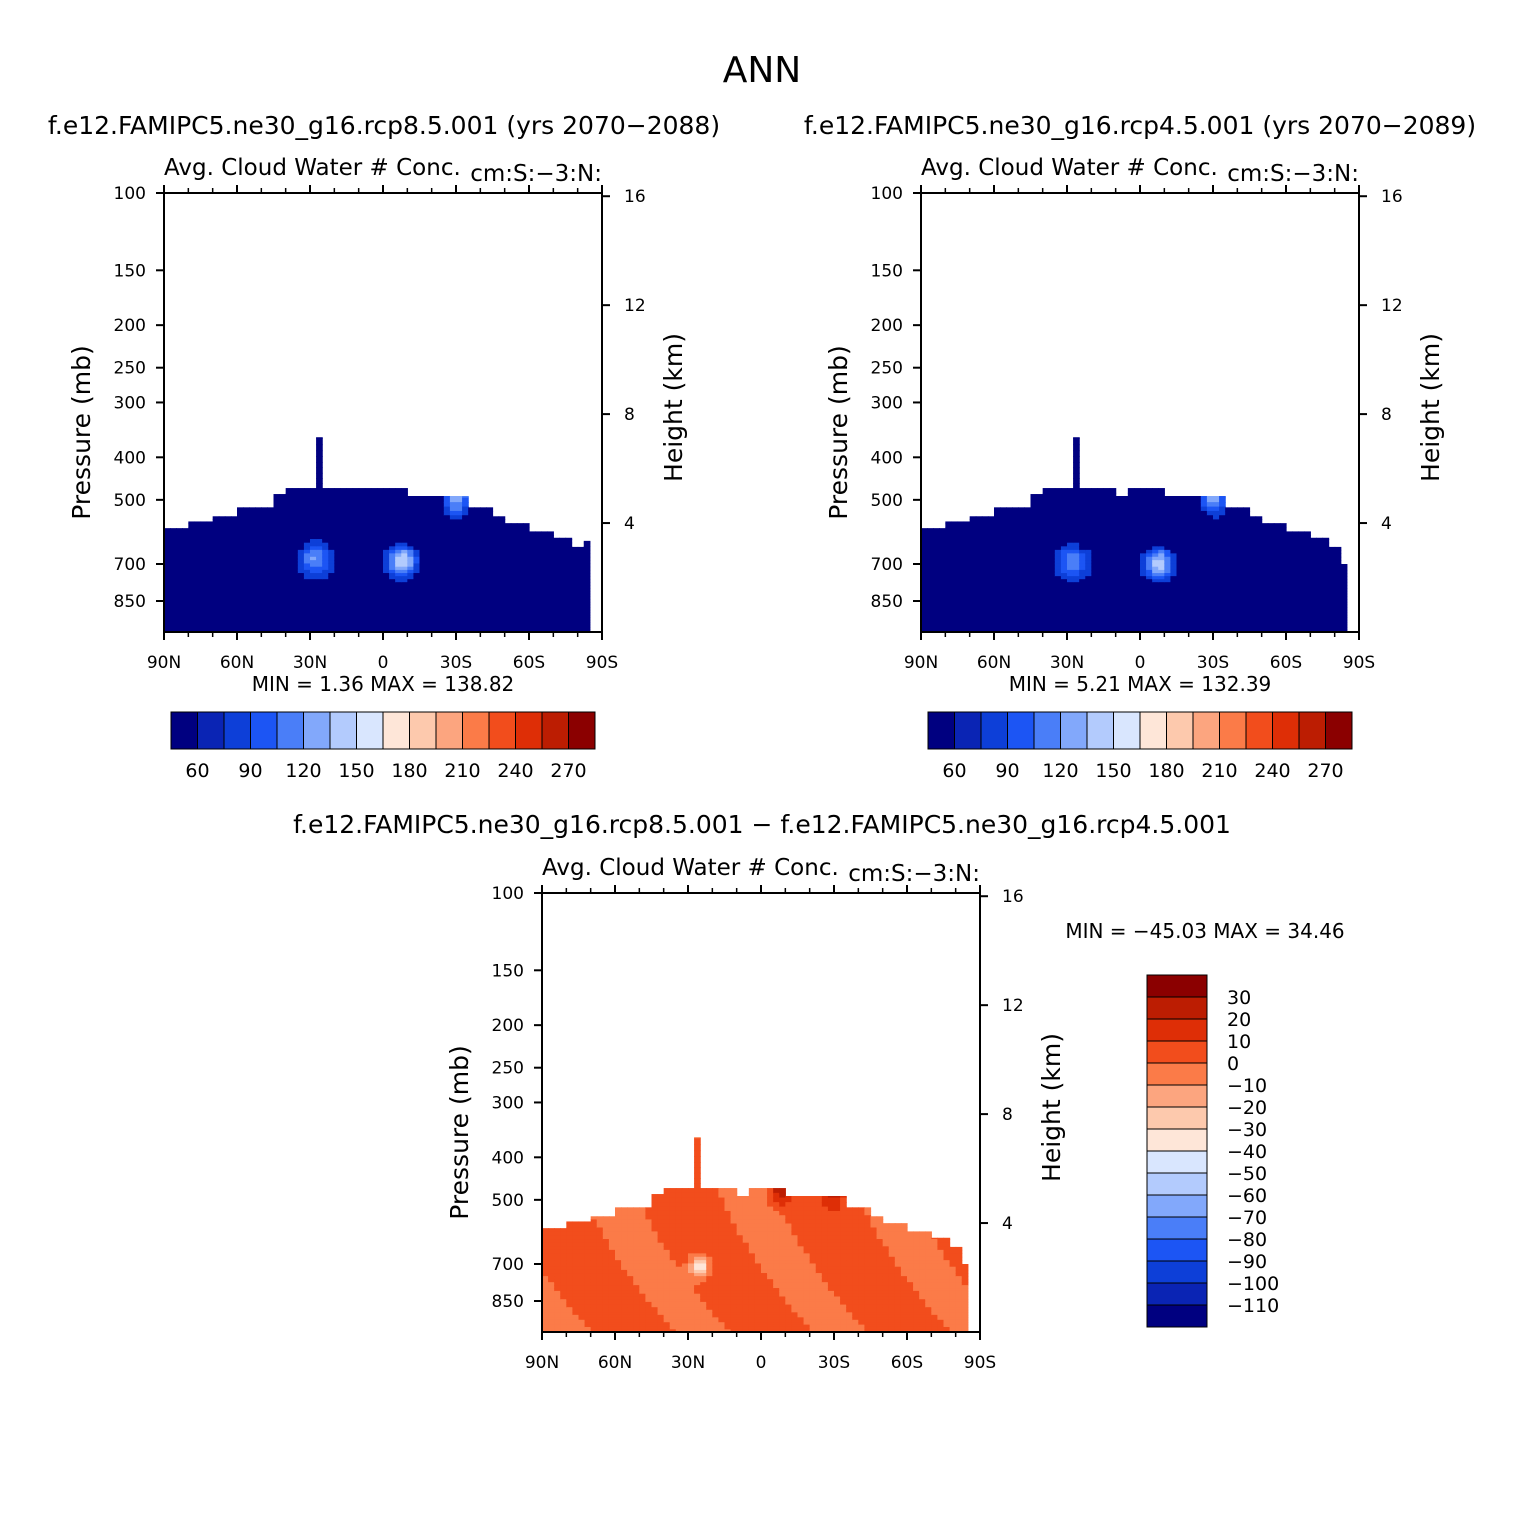 This screenshot has height=1524, width=1524. What do you see at coordinates (456, 663) in the screenshot?
I see `x-tick-label: 30S` at bounding box center [456, 663].